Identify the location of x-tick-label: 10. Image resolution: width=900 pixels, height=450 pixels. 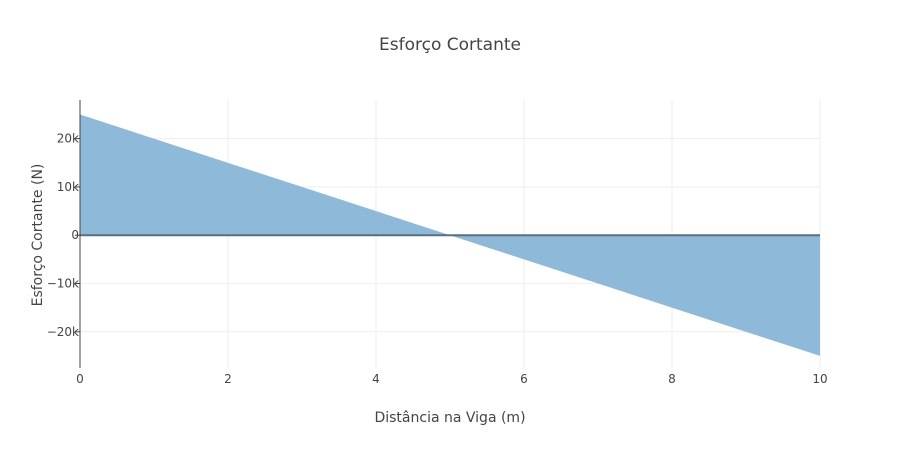
(819, 379).